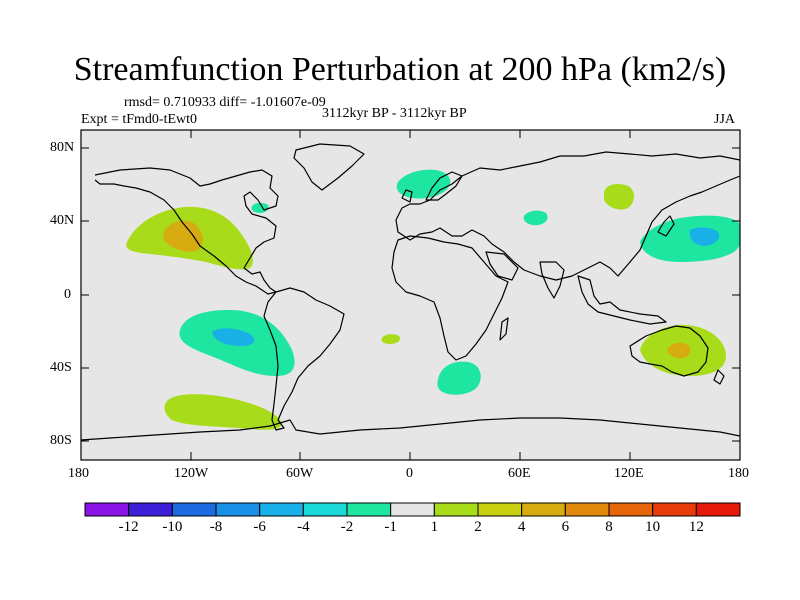  I want to click on anomaly-tropical-atlantic, so click(390, 339).